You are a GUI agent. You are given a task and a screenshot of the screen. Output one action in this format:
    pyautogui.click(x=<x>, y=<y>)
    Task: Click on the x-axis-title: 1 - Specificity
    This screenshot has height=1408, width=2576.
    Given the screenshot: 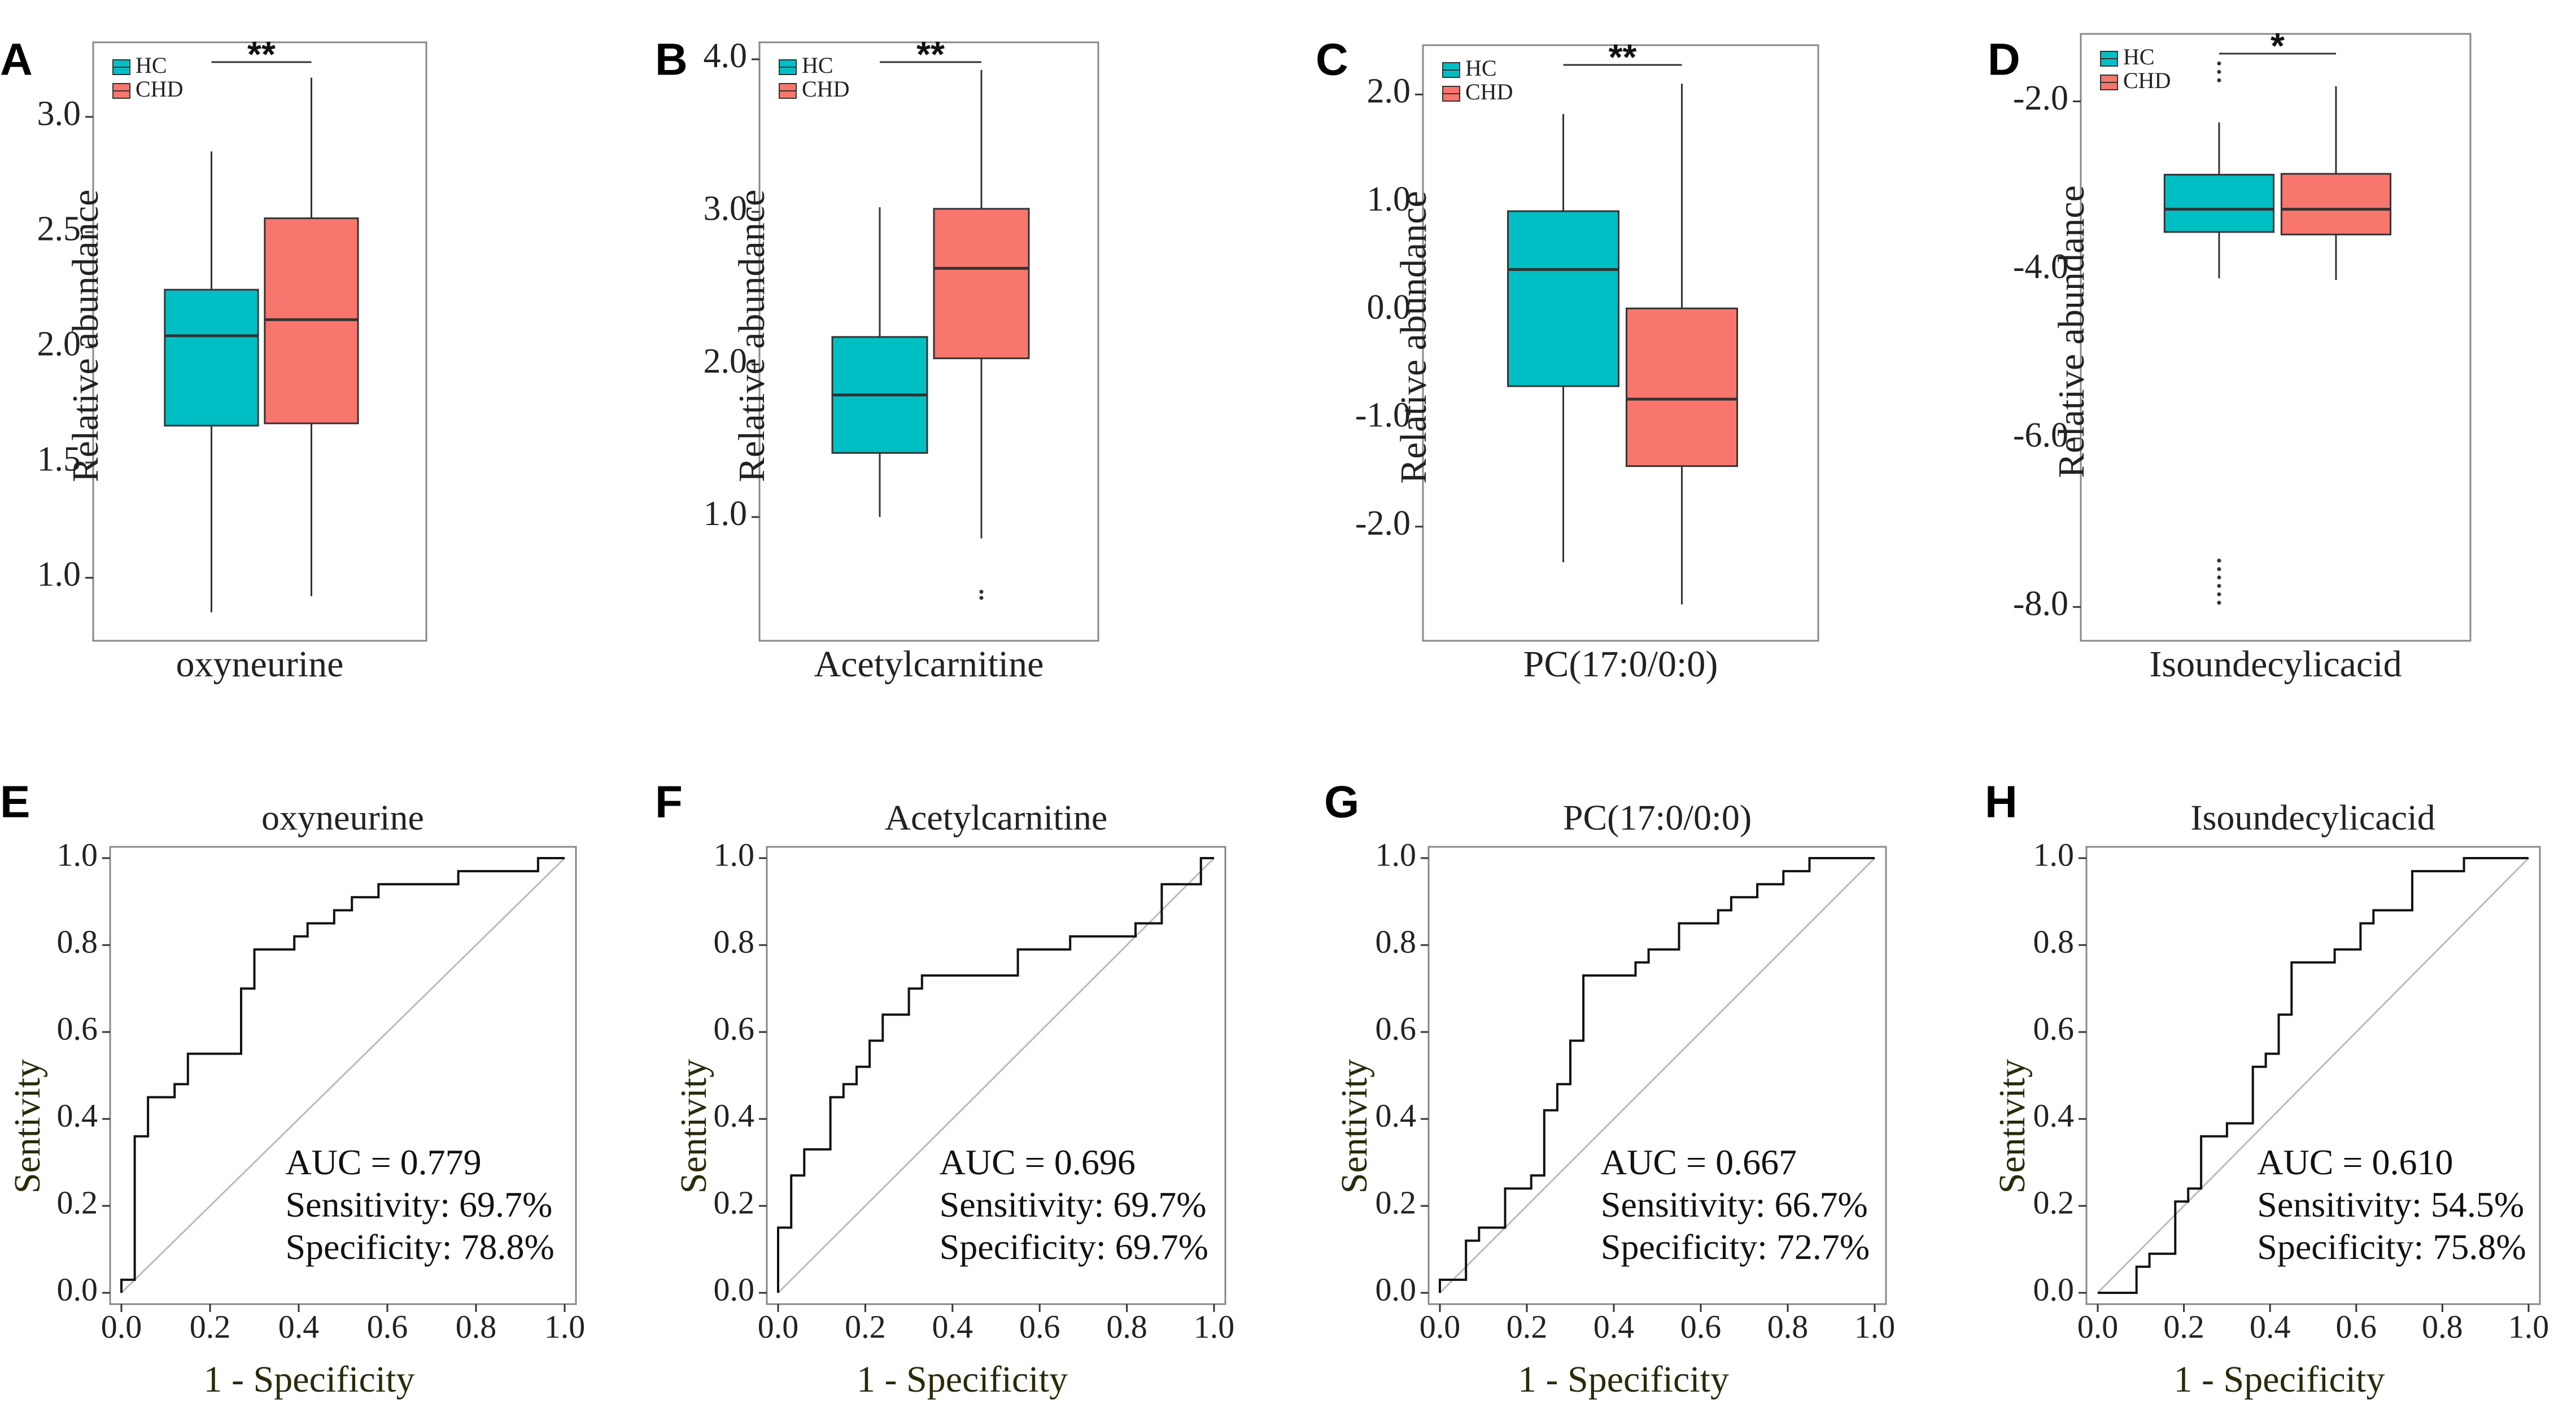 What is the action you would take?
    pyautogui.click(x=2279, y=1379)
    